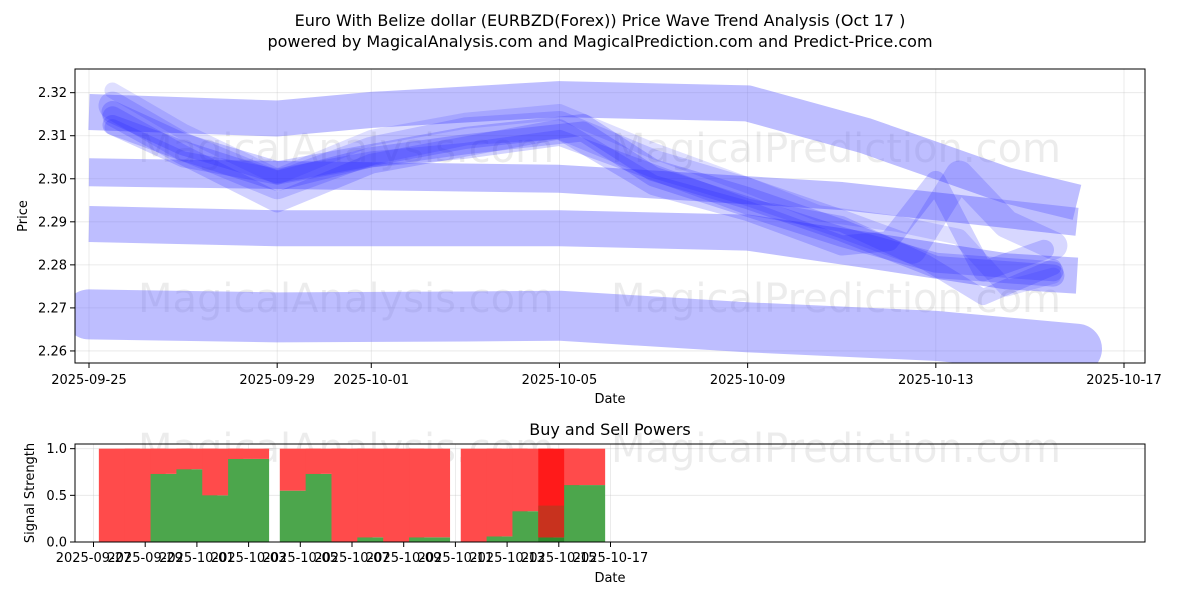  What do you see at coordinates (94, 558) in the screenshot?
I see `power-x-tick-label: 2025-09-27` at bounding box center [94, 558].